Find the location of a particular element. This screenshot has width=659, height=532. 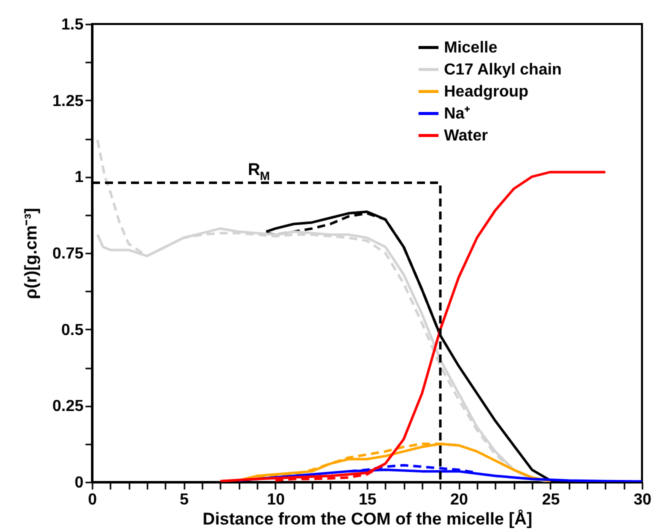

x-tick-label: 20 is located at coordinates (459, 500).